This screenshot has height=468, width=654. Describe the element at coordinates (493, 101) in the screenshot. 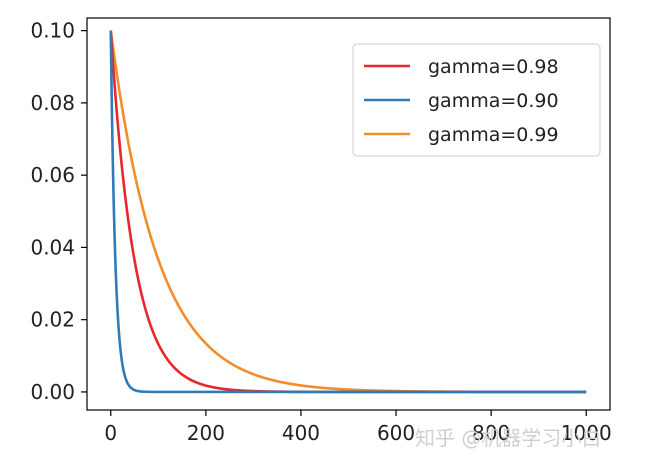

I see `legend-label: gamma=0.90` at that location.